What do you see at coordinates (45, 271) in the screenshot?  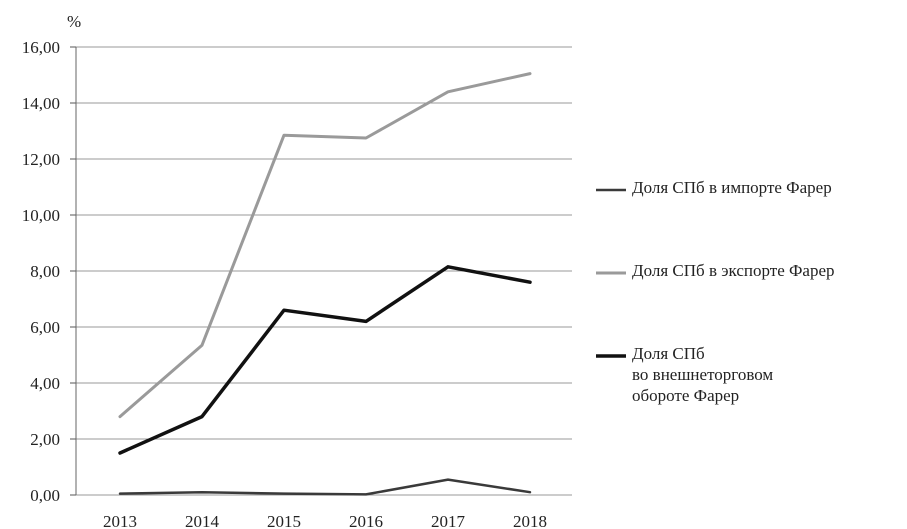 I see `y-tick-label: 8,00` at bounding box center [45, 271].